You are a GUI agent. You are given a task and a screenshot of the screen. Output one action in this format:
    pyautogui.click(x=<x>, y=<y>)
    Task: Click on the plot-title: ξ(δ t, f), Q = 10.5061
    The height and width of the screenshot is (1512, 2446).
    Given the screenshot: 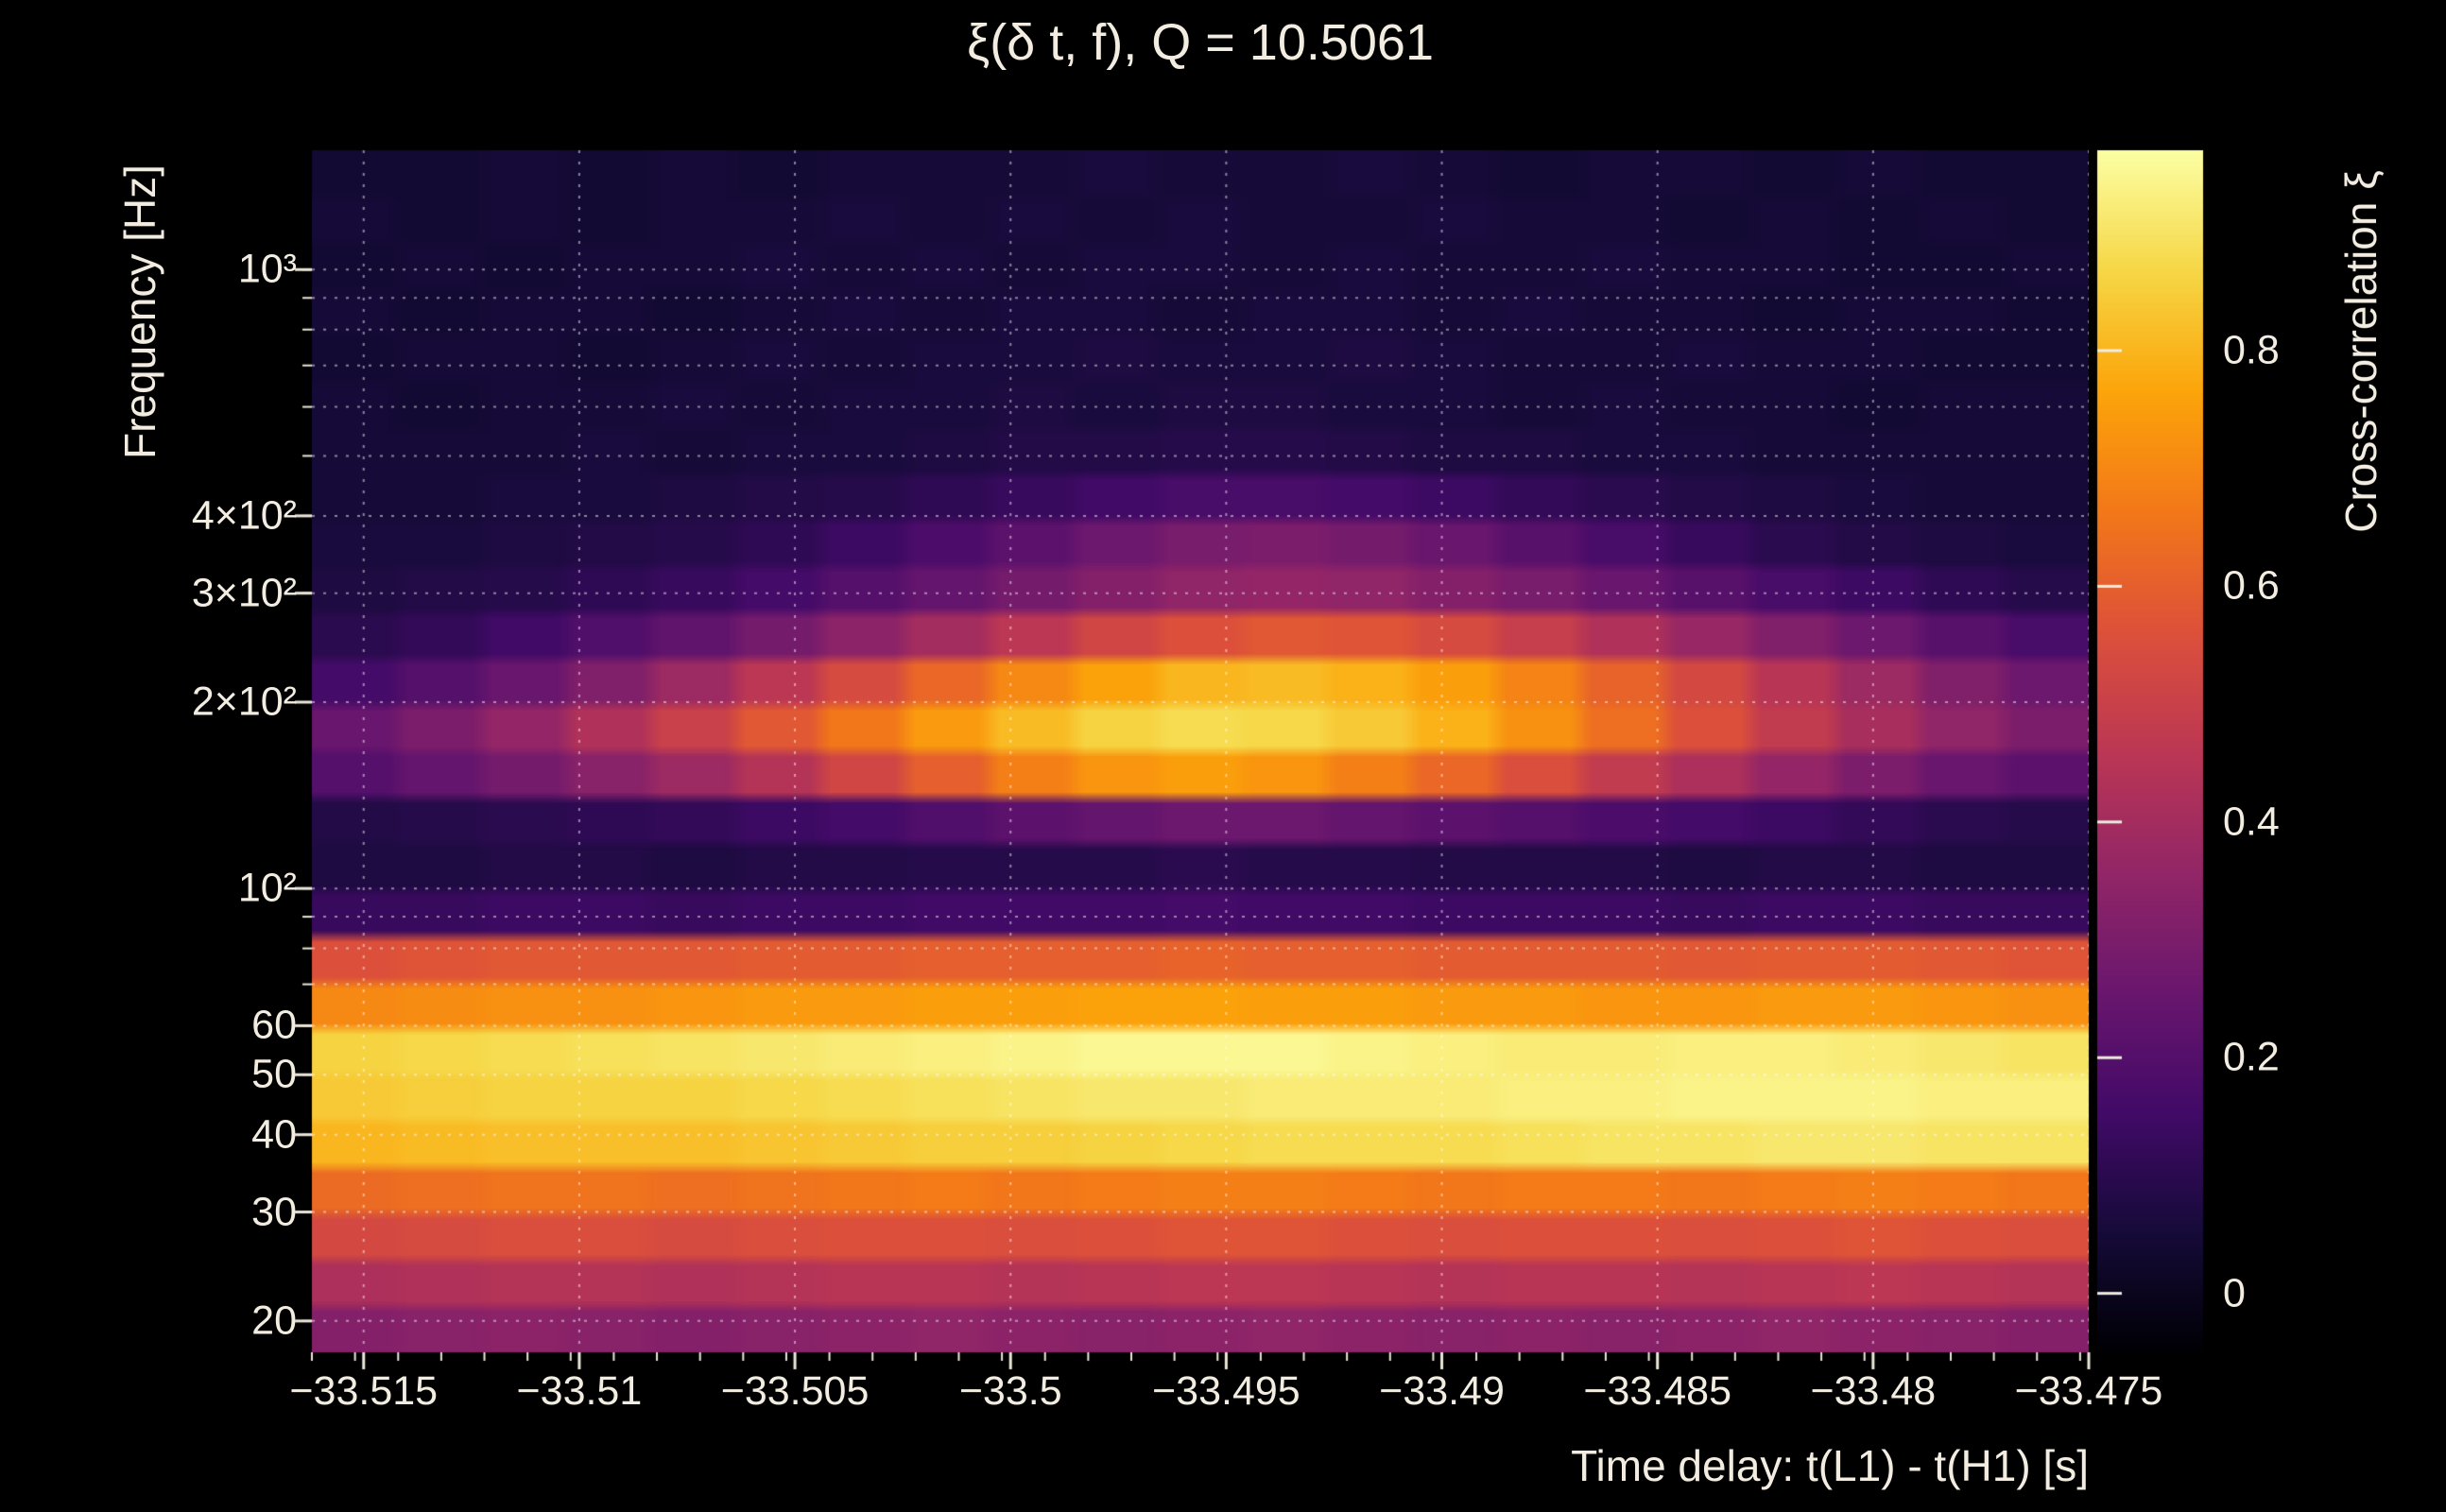 What is the action you would take?
    pyautogui.click(x=1200, y=42)
    